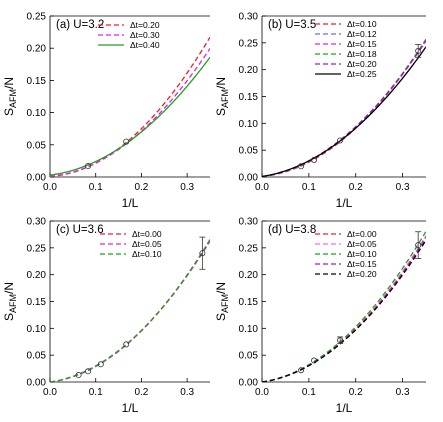 The width and height of the screenshot is (443, 422). Describe the element at coordinates (362, 74) in the screenshot. I see `legend-label: Δt=0.25` at that location.